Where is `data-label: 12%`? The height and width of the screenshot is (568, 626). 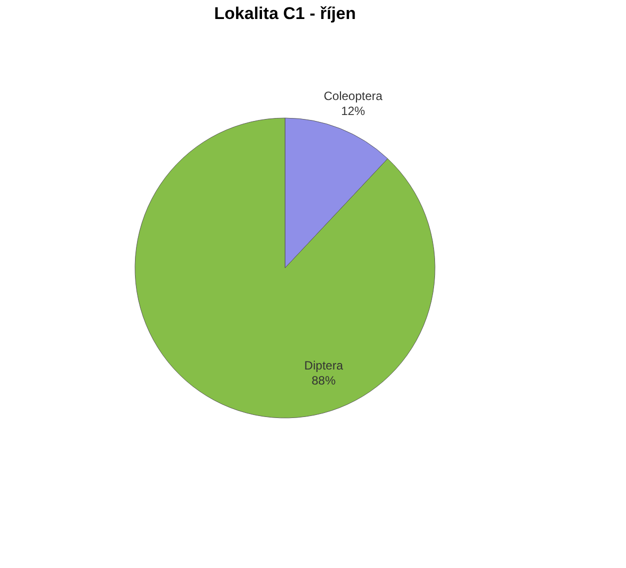
data-label: 12% is located at coordinates (353, 111).